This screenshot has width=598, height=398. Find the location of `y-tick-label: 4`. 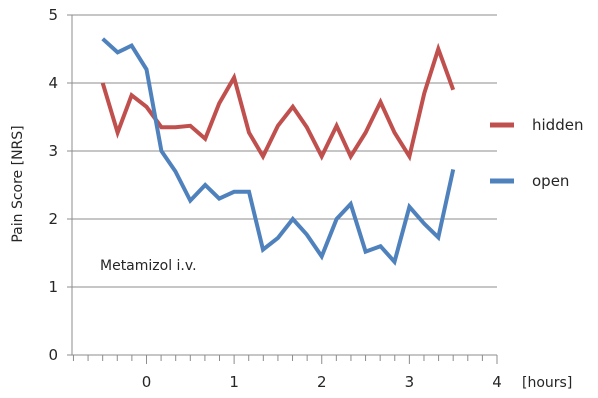

y-tick-label: 4 is located at coordinates (53, 83).